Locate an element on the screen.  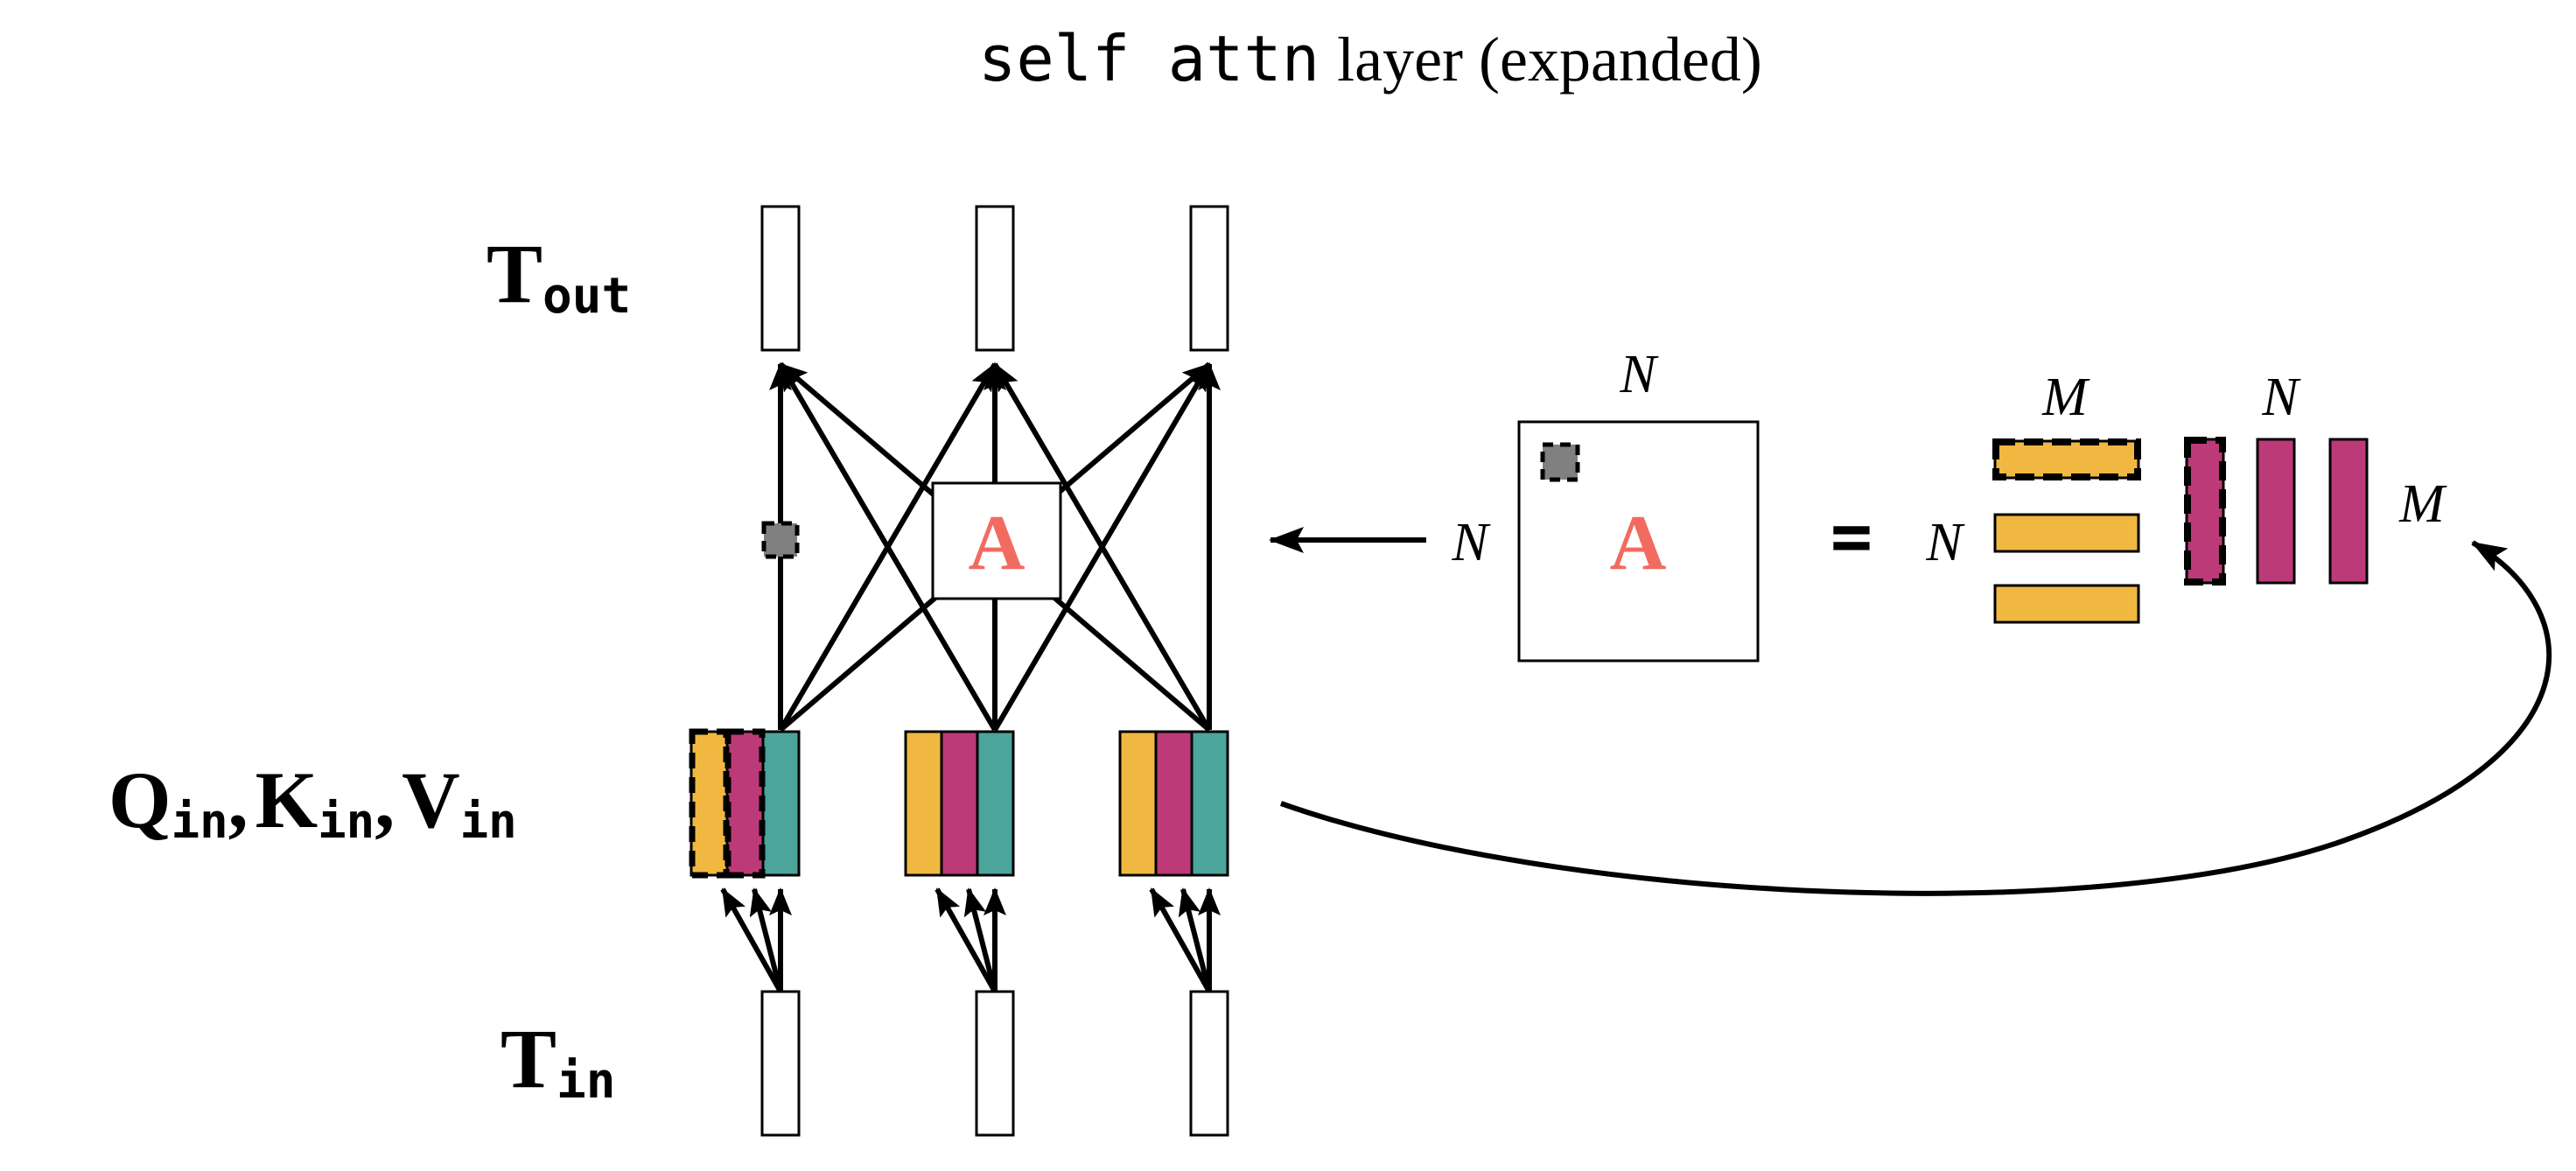
attention-box is located at coordinates (996, 540).